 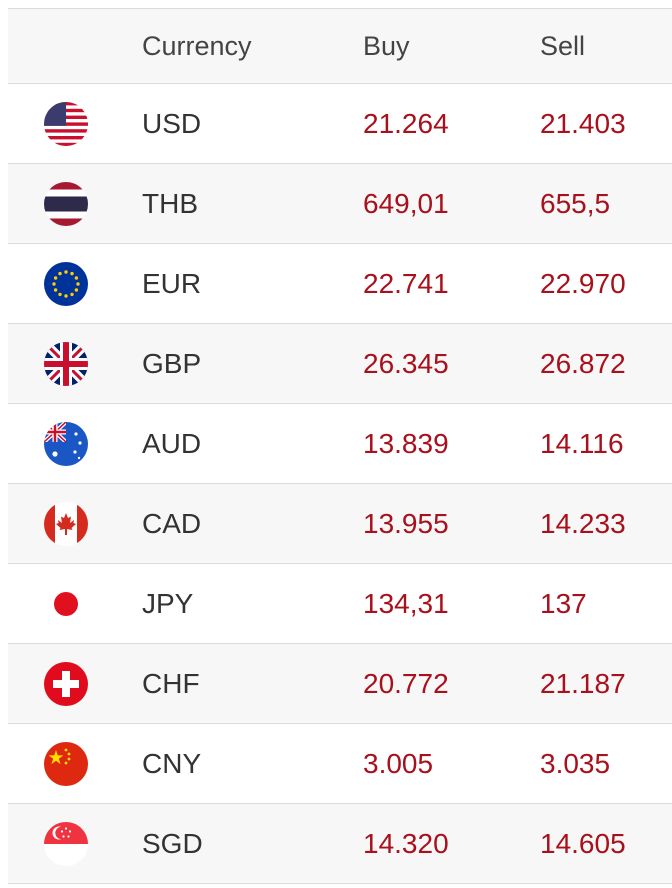 I want to click on table-row: GBP 26.345 26.872, so click(x=340, y=364).